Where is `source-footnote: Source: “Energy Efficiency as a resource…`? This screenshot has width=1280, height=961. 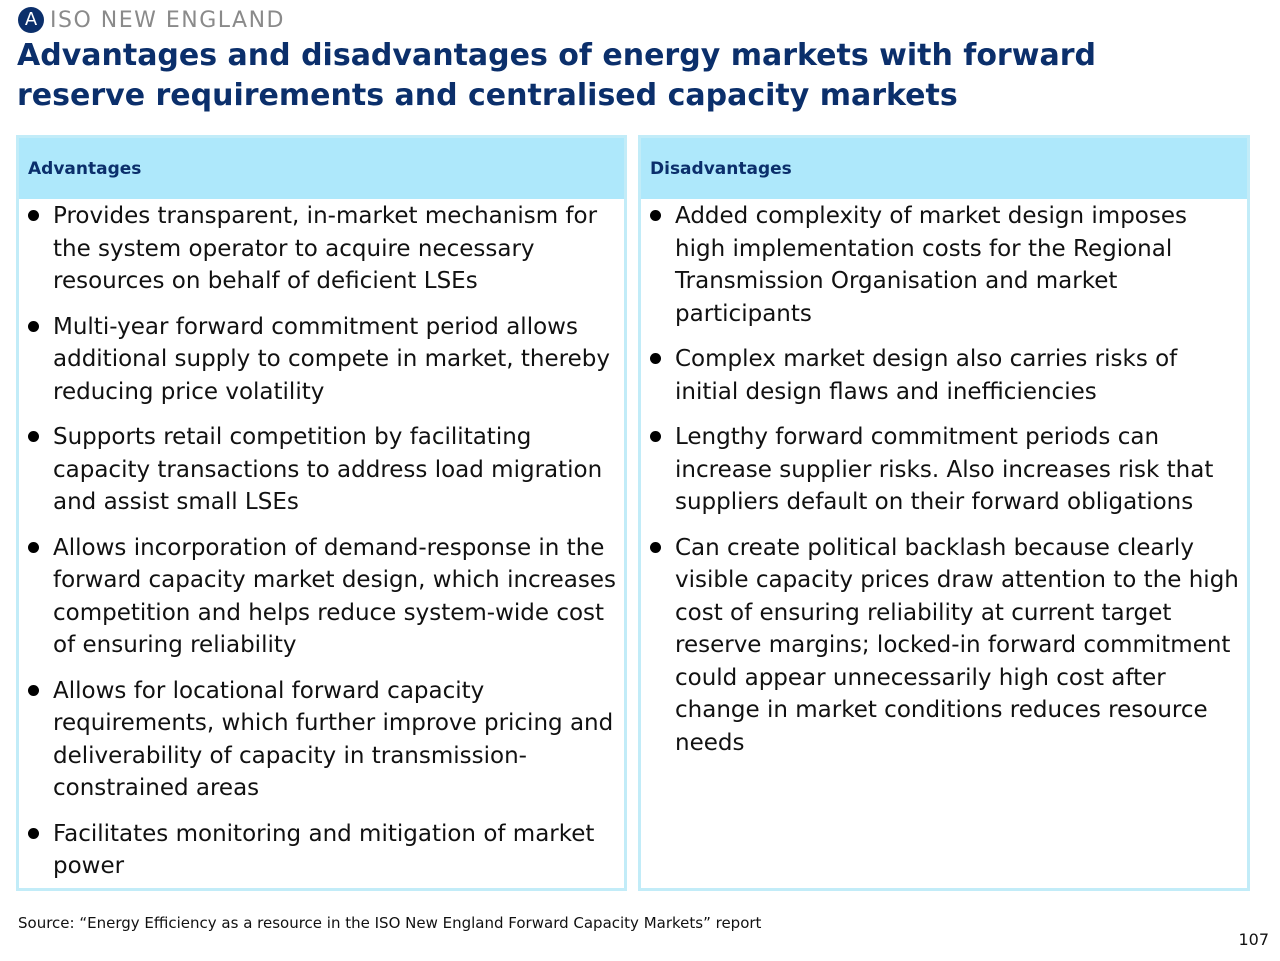
source-footnote: Source: “Energy Efficiency as a resource… is located at coordinates (390, 923).